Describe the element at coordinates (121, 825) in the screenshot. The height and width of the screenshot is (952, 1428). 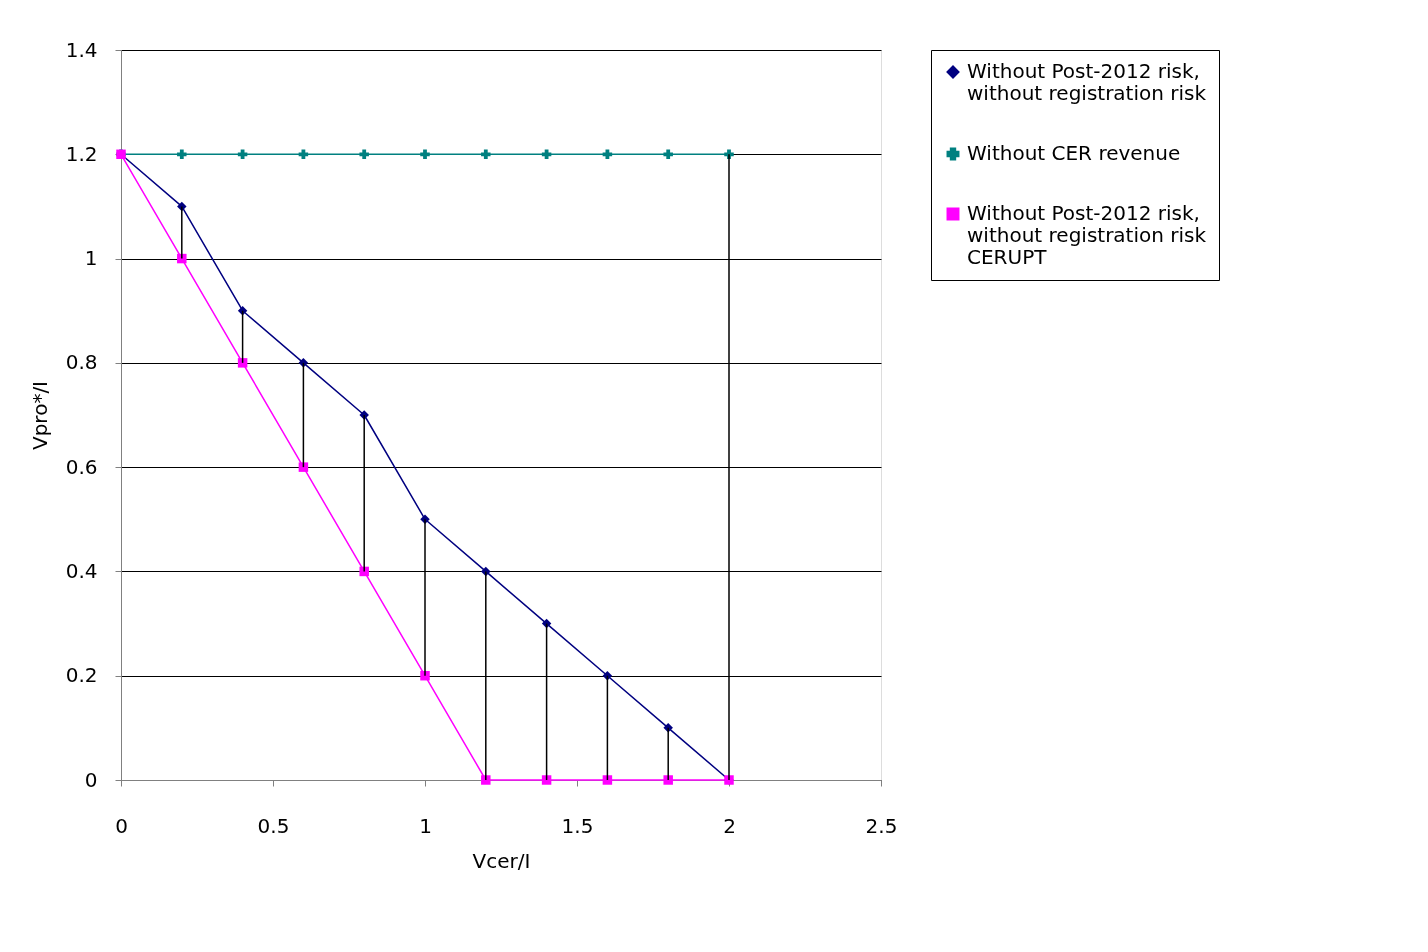
I see `x-tick-label: 0` at that location.